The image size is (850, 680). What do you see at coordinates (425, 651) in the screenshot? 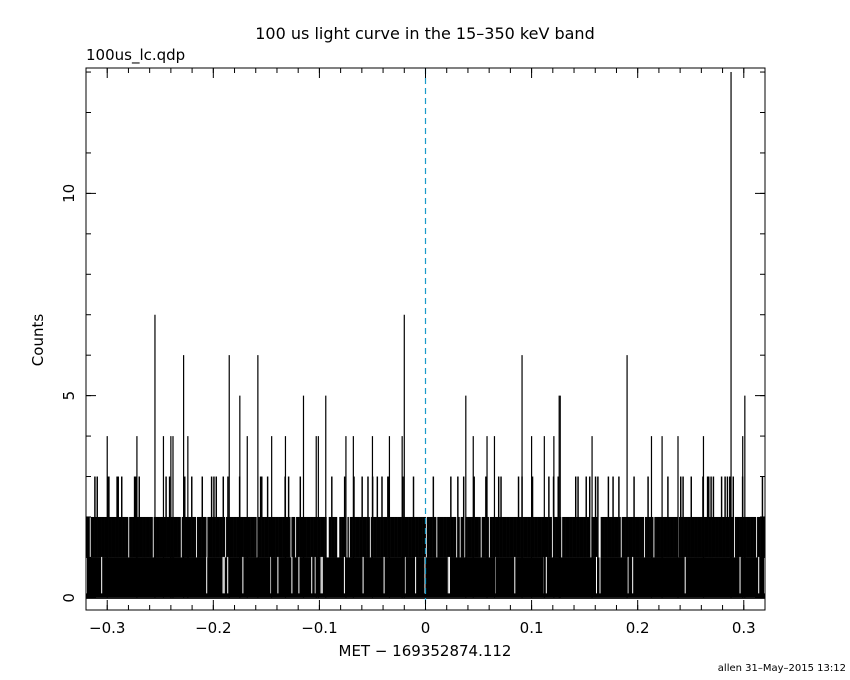
I see `x-axis-label: MET − 169352874.112` at bounding box center [425, 651].